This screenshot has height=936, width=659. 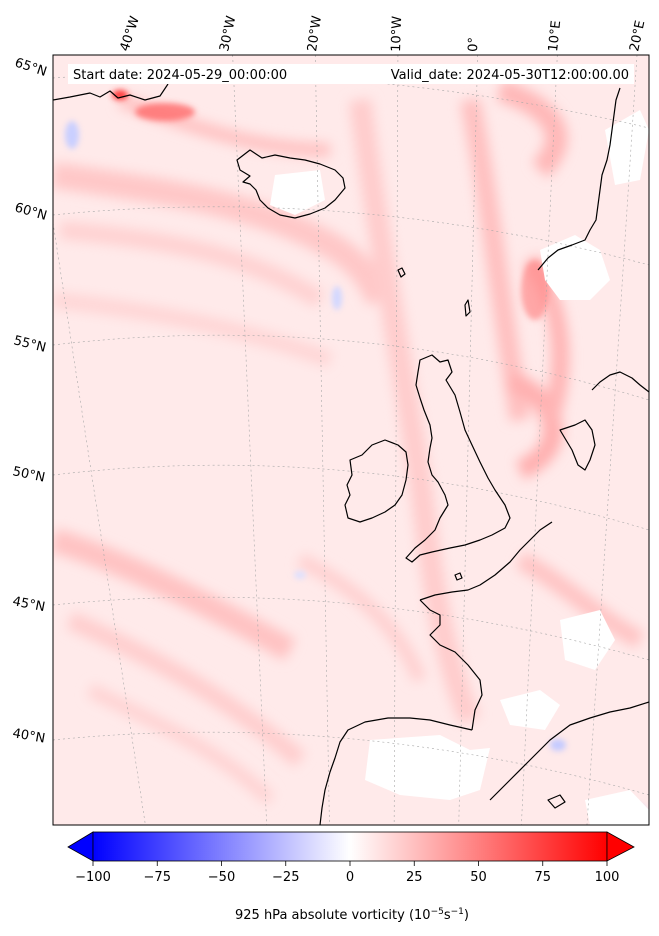 What do you see at coordinates (478, 877) in the screenshot?
I see `colorbar-tick-label: 50` at bounding box center [478, 877].